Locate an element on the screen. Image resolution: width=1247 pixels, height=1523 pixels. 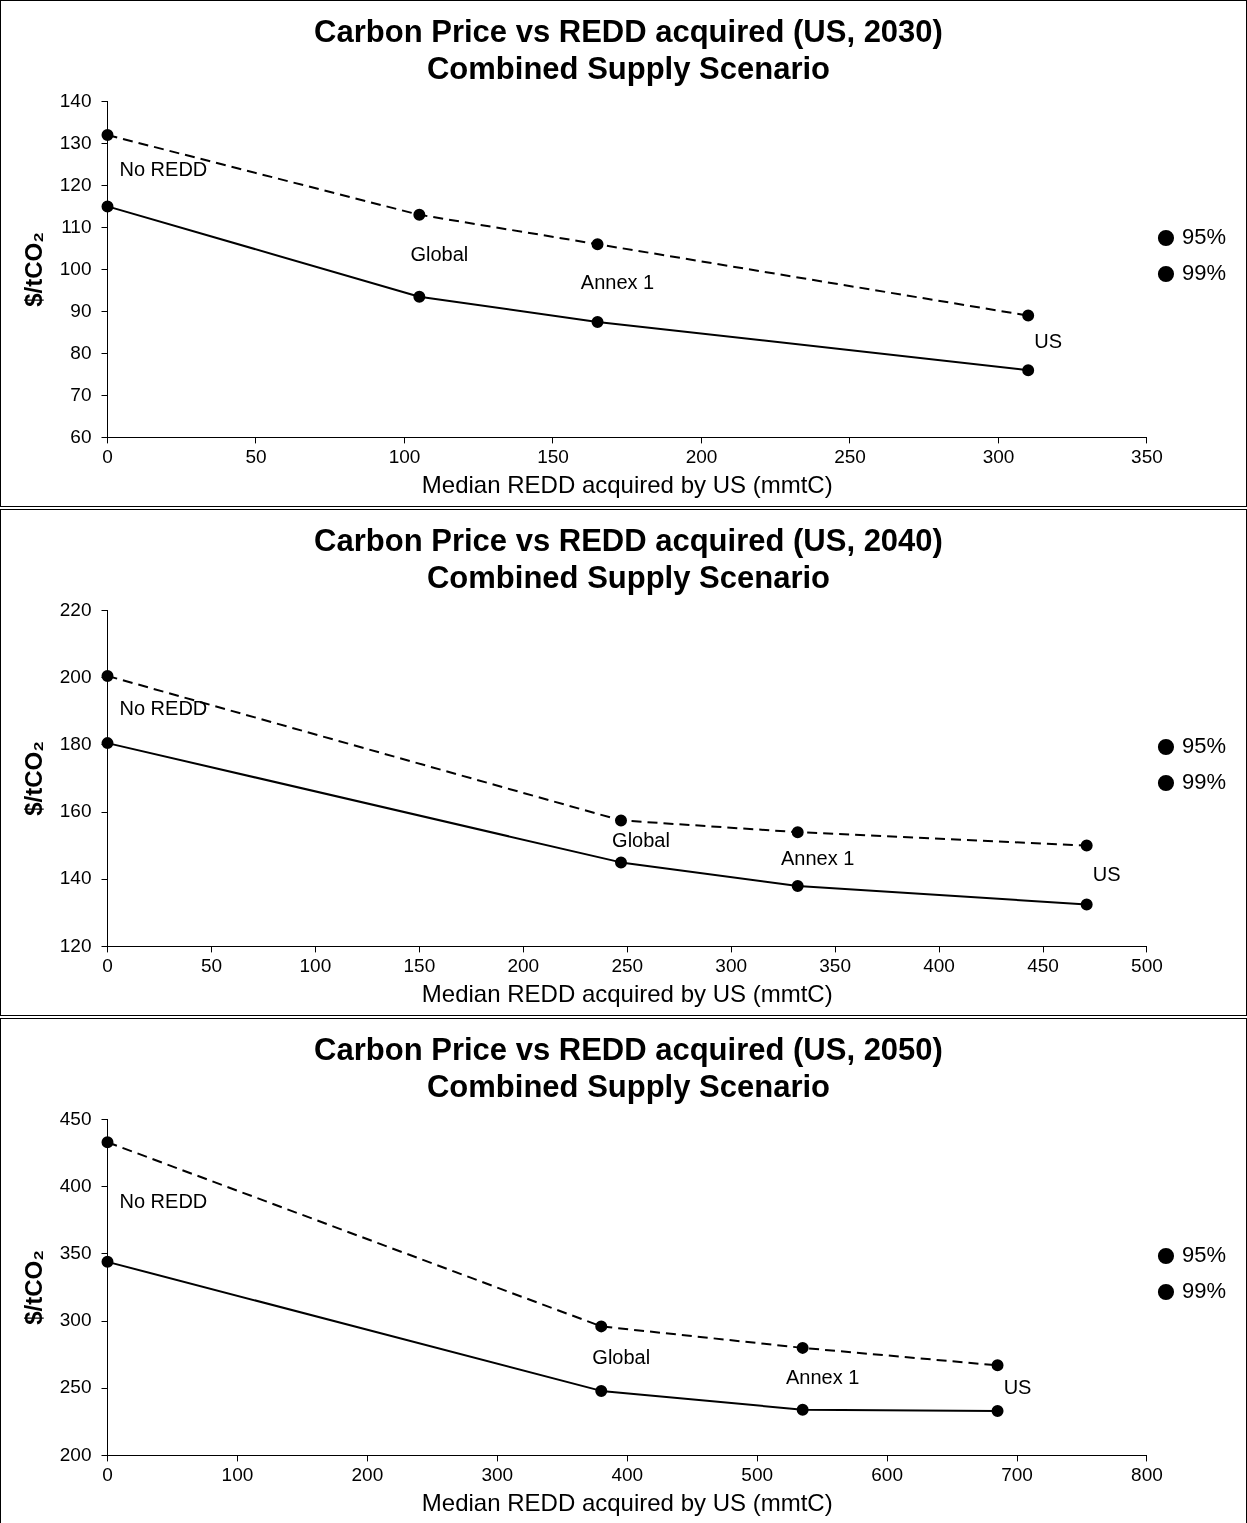
y-tick-label: 110 is located at coordinates (76, 226).